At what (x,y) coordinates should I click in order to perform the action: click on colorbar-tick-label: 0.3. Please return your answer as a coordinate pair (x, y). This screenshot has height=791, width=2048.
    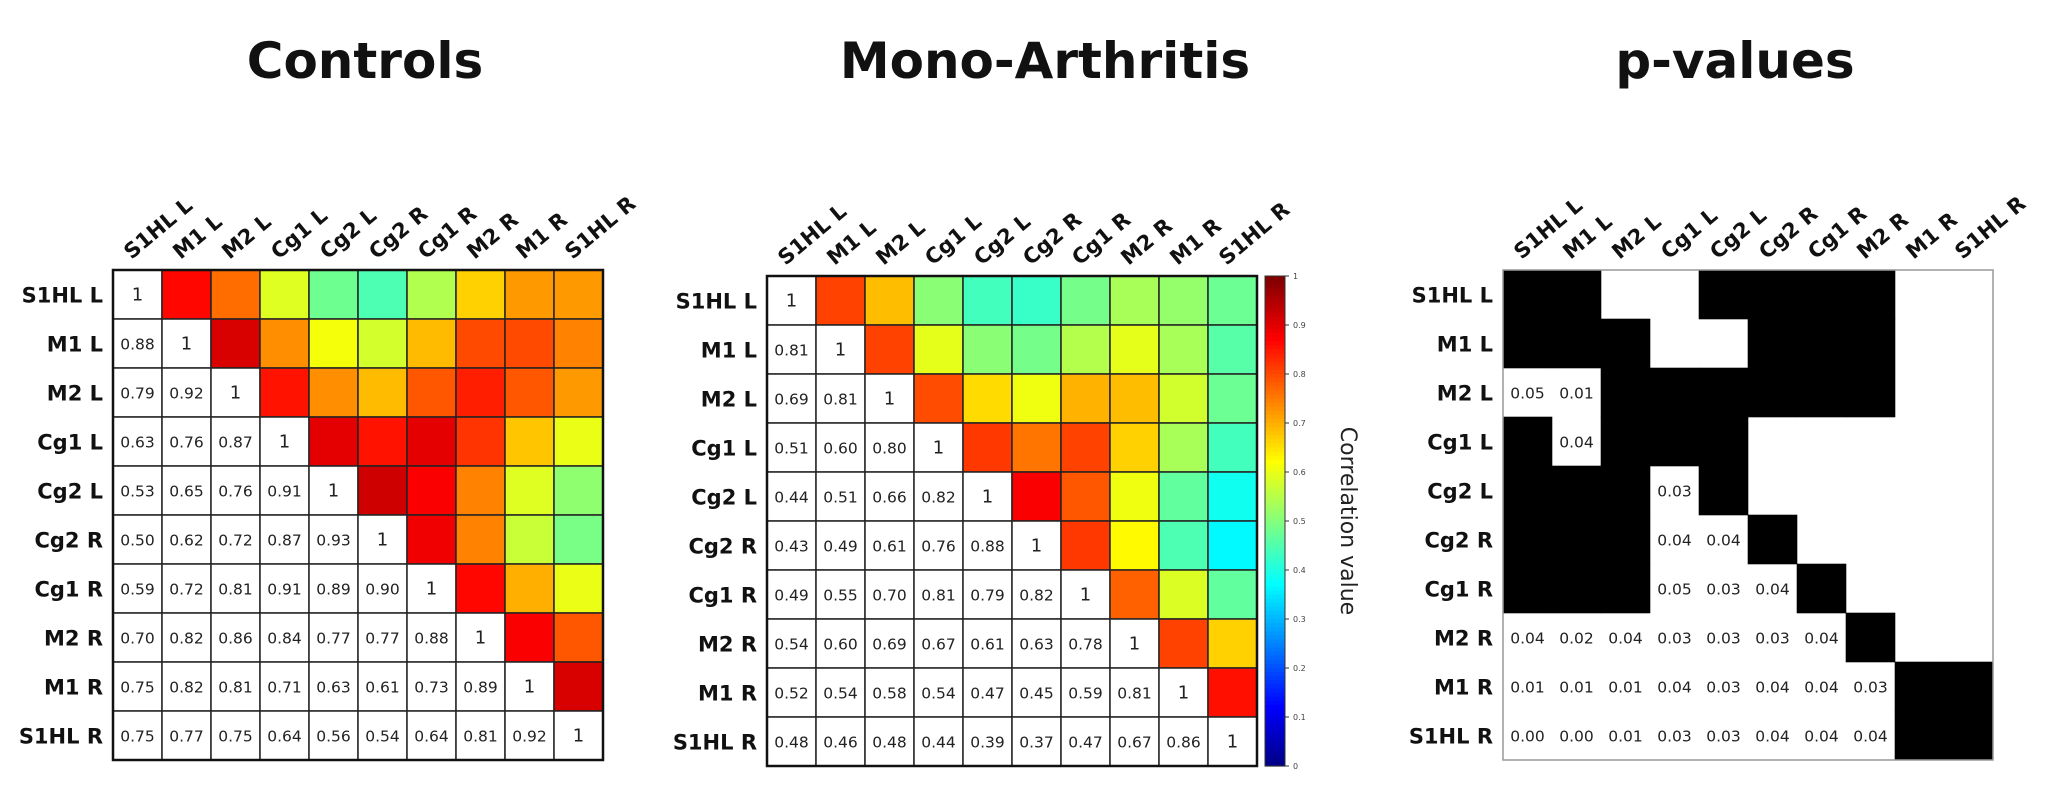
    Looking at the image, I should click on (1299, 619).